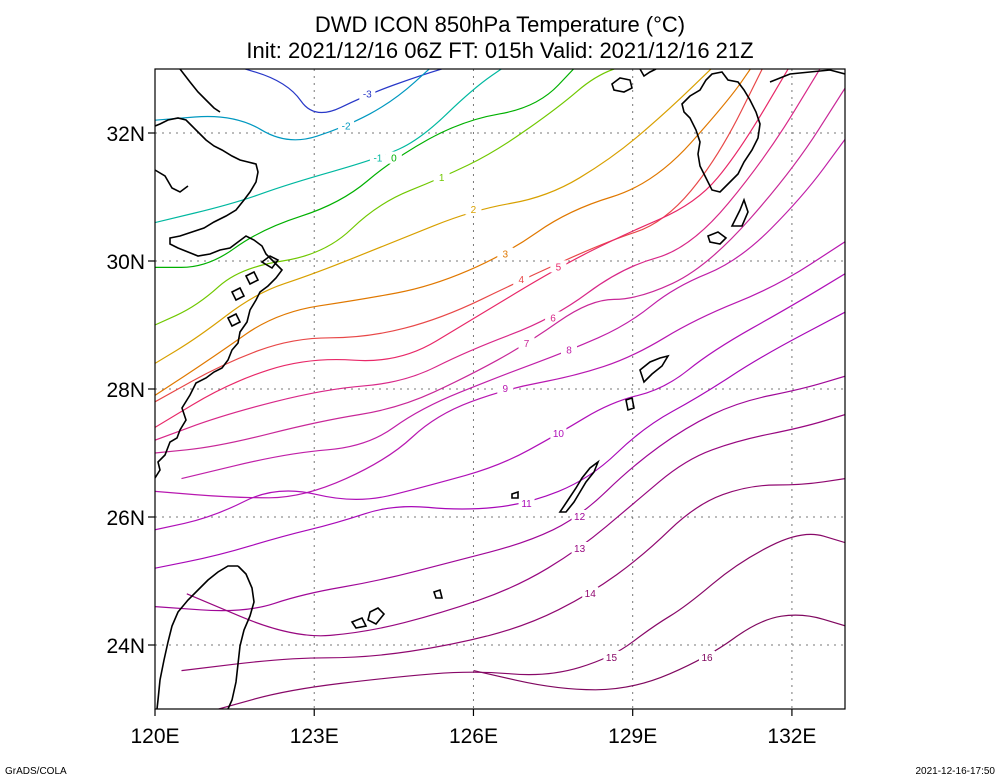 This screenshot has height=779, width=1000. I want to click on y-tick-label: 32N, so click(125, 134).